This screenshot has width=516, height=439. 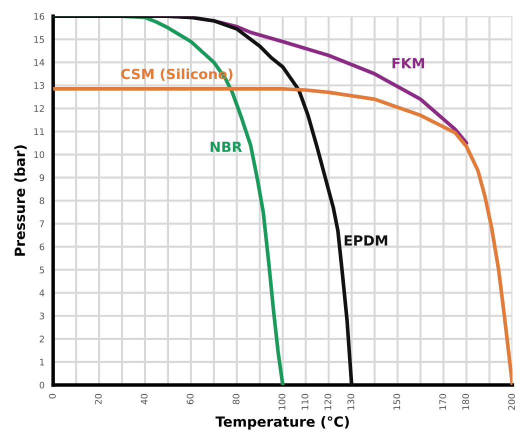 What do you see at coordinates (144, 399) in the screenshot?
I see `x-tick-label: 40` at bounding box center [144, 399].